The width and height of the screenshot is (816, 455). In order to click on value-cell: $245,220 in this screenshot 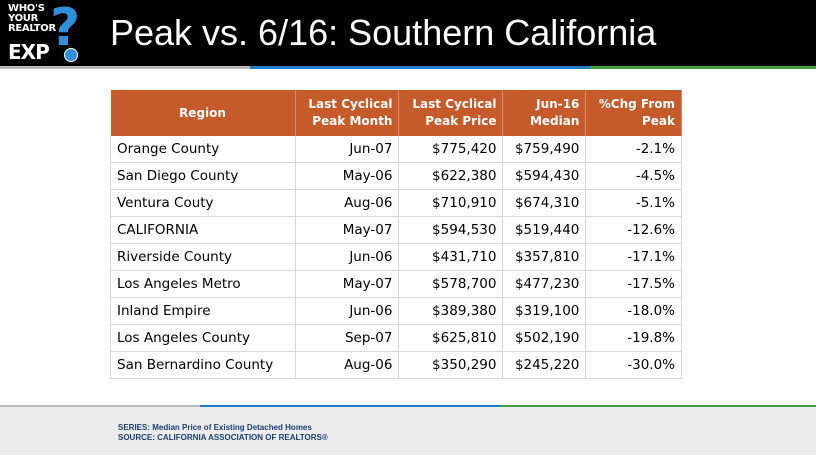, I will do `click(544, 365)`.